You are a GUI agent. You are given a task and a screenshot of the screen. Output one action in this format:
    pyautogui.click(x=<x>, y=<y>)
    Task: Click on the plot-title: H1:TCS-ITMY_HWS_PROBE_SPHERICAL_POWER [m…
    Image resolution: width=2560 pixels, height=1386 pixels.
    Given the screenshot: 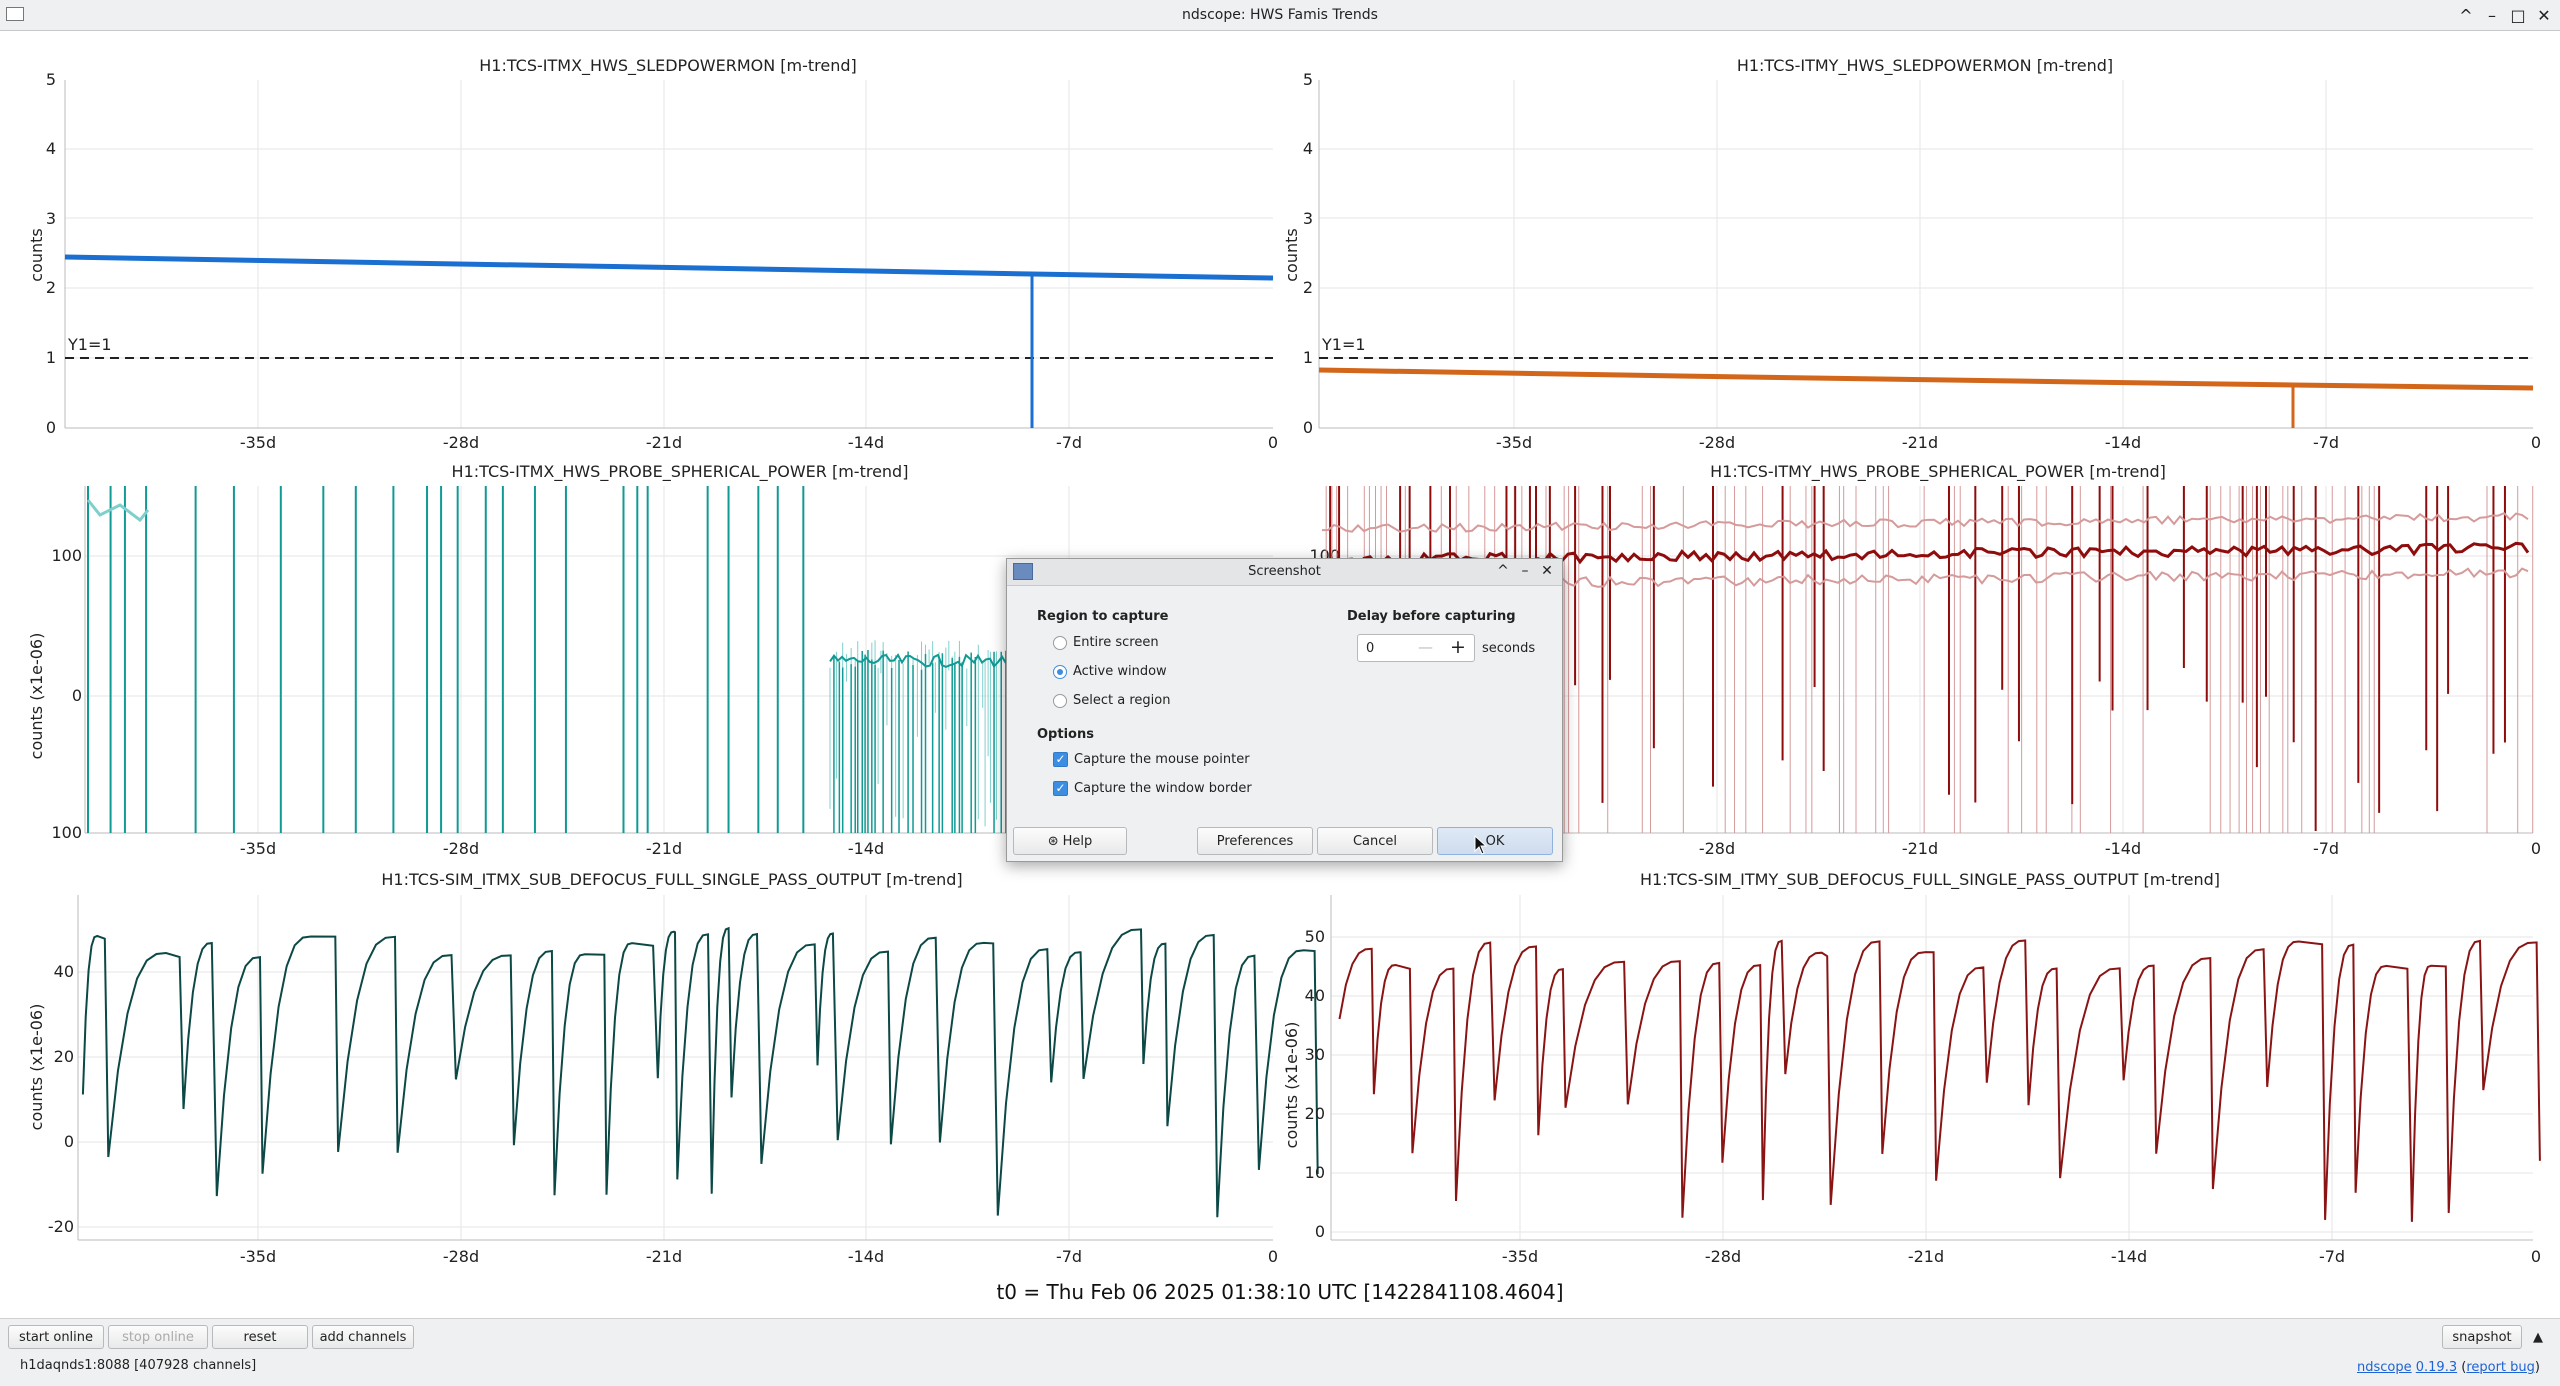 What is the action you would take?
    pyautogui.click(x=1938, y=472)
    